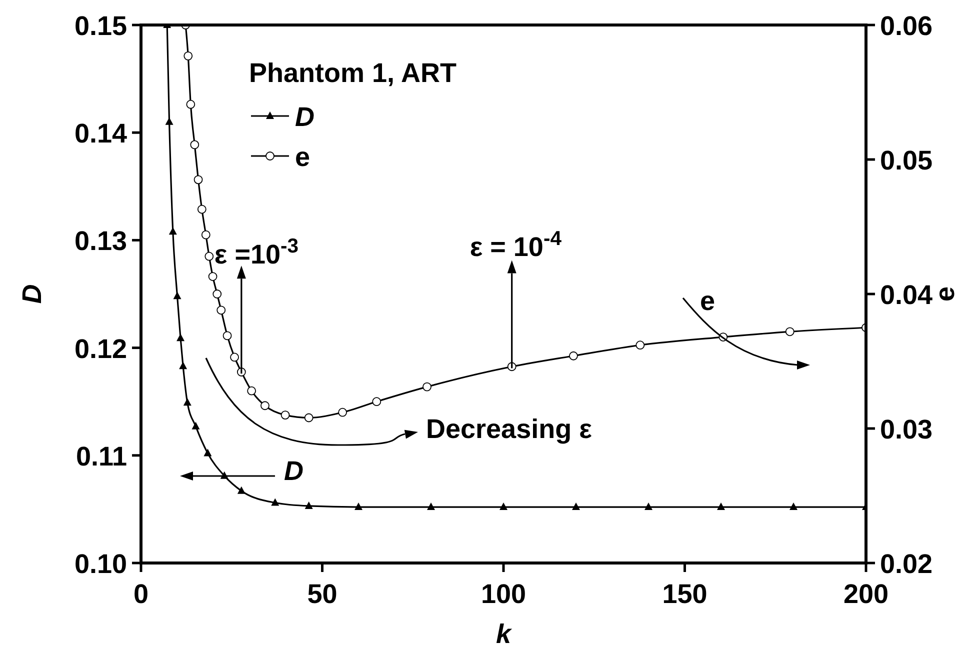 This screenshot has height=654, width=967. What do you see at coordinates (294, 471) in the screenshot?
I see `annotation: D` at bounding box center [294, 471].